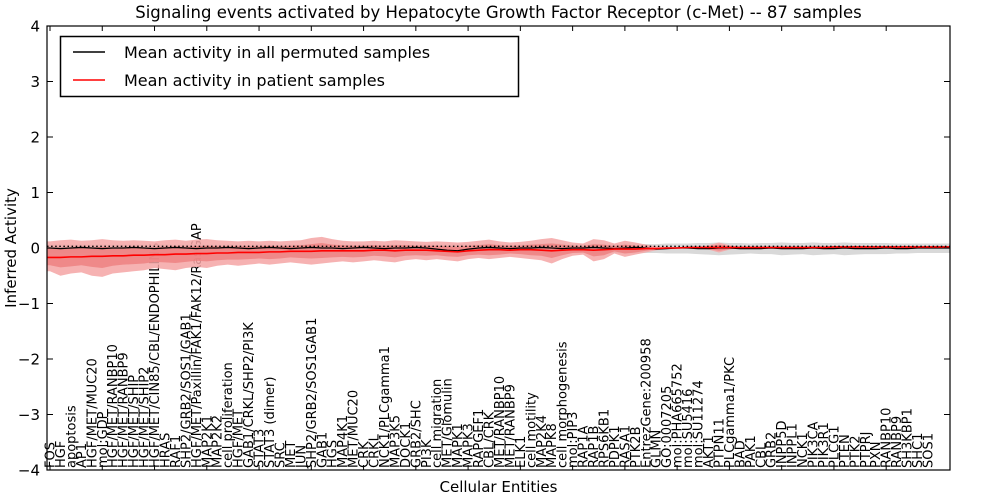 Image resolution: width=1000 pixels, height=500 pixels. Describe the element at coordinates (270, 422) in the screenshot. I see `x-tick-label: STAT3 (dimer)` at that location.